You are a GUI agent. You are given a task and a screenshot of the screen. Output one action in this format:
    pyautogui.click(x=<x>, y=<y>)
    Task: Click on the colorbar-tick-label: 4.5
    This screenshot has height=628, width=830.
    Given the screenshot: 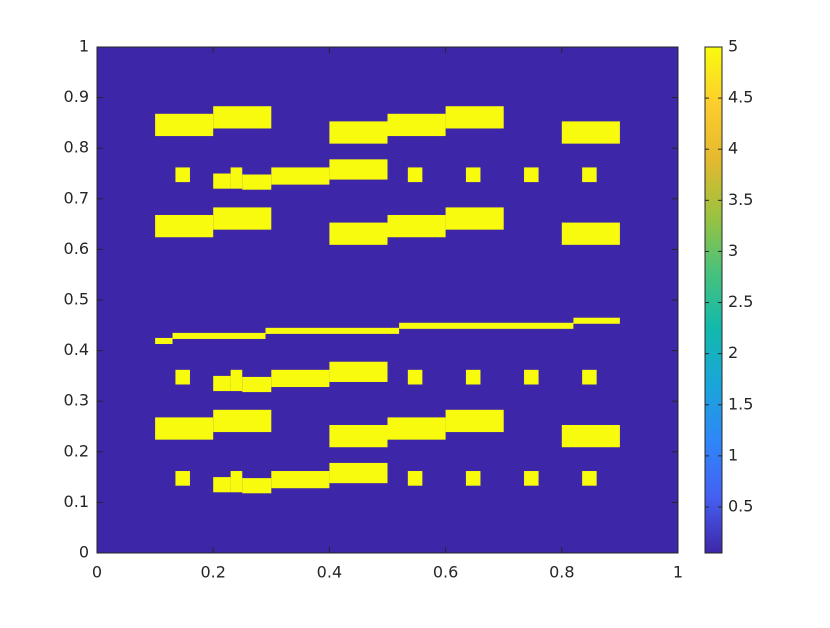 What is the action you would take?
    pyautogui.click(x=740, y=97)
    